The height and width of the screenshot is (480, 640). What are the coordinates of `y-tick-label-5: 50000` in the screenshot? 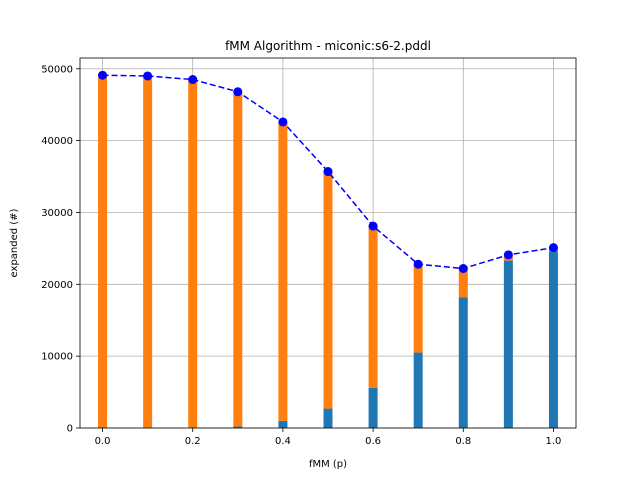 It's located at (57, 69).